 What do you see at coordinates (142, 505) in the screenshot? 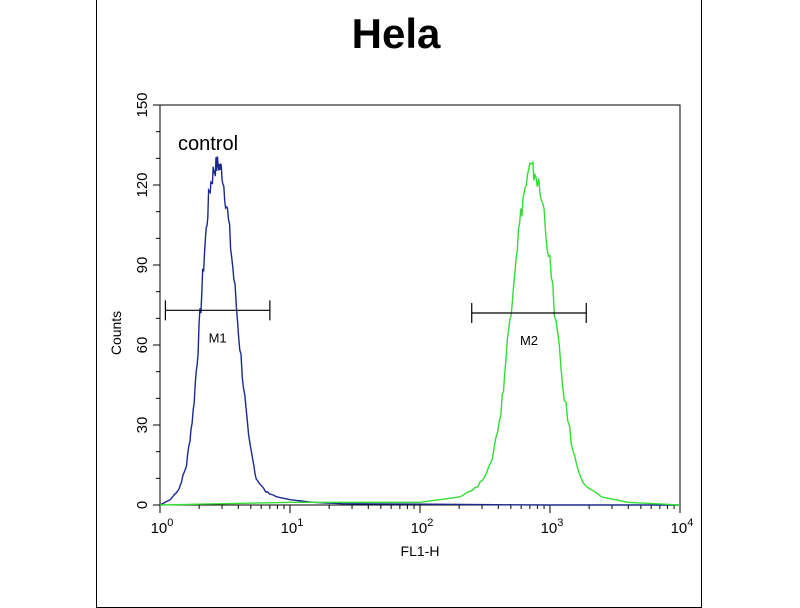
I see `y-tick-label: 0` at bounding box center [142, 505].